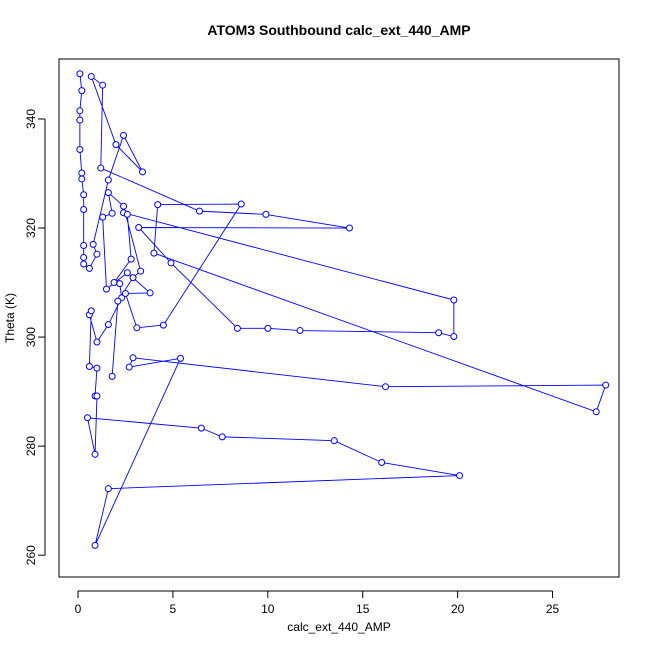 The width and height of the screenshot is (650, 650). What do you see at coordinates (363, 609) in the screenshot?
I see `x-tick-label: 15` at bounding box center [363, 609].